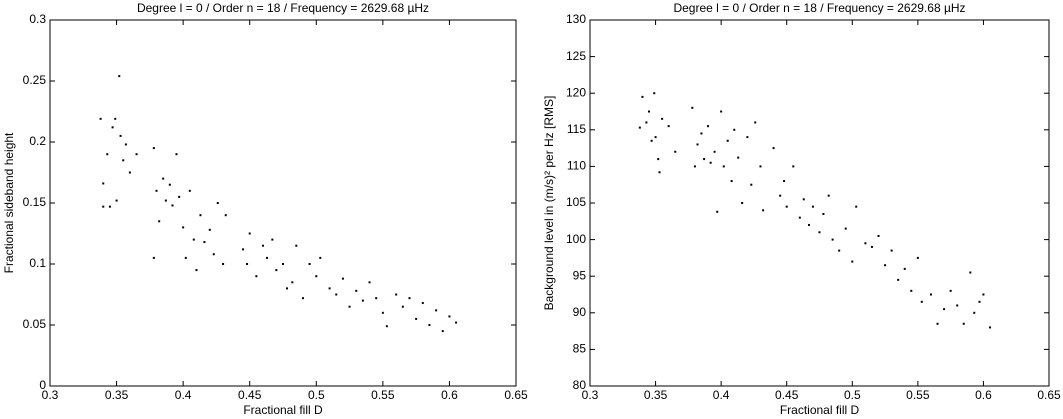 Image resolution: width=1063 pixels, height=419 pixels. Describe the element at coordinates (549, 203) in the screenshot. I see `y-axis-label: Background level in (m/s)² per Hz [RMS]` at that location.